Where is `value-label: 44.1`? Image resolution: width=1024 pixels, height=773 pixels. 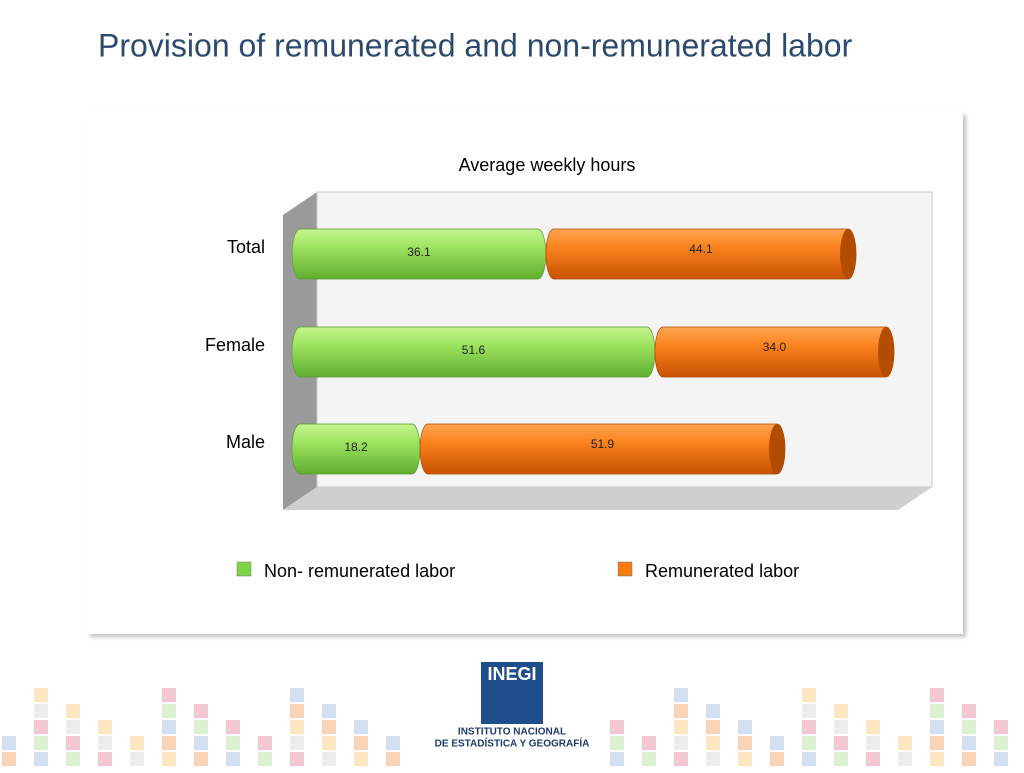 value-label: 44.1 is located at coordinates (701, 249).